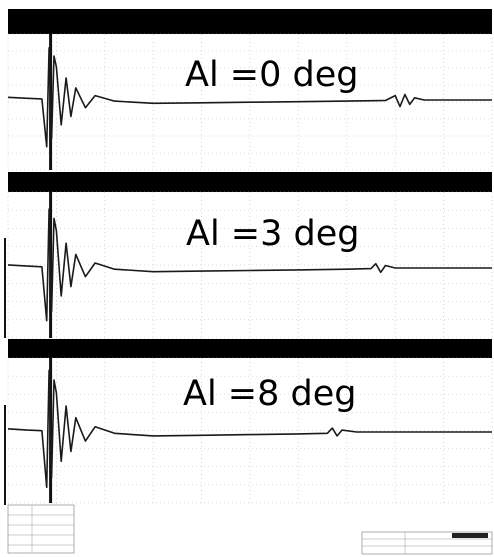  I want to click on scope-readout-left, so click(41, 529).